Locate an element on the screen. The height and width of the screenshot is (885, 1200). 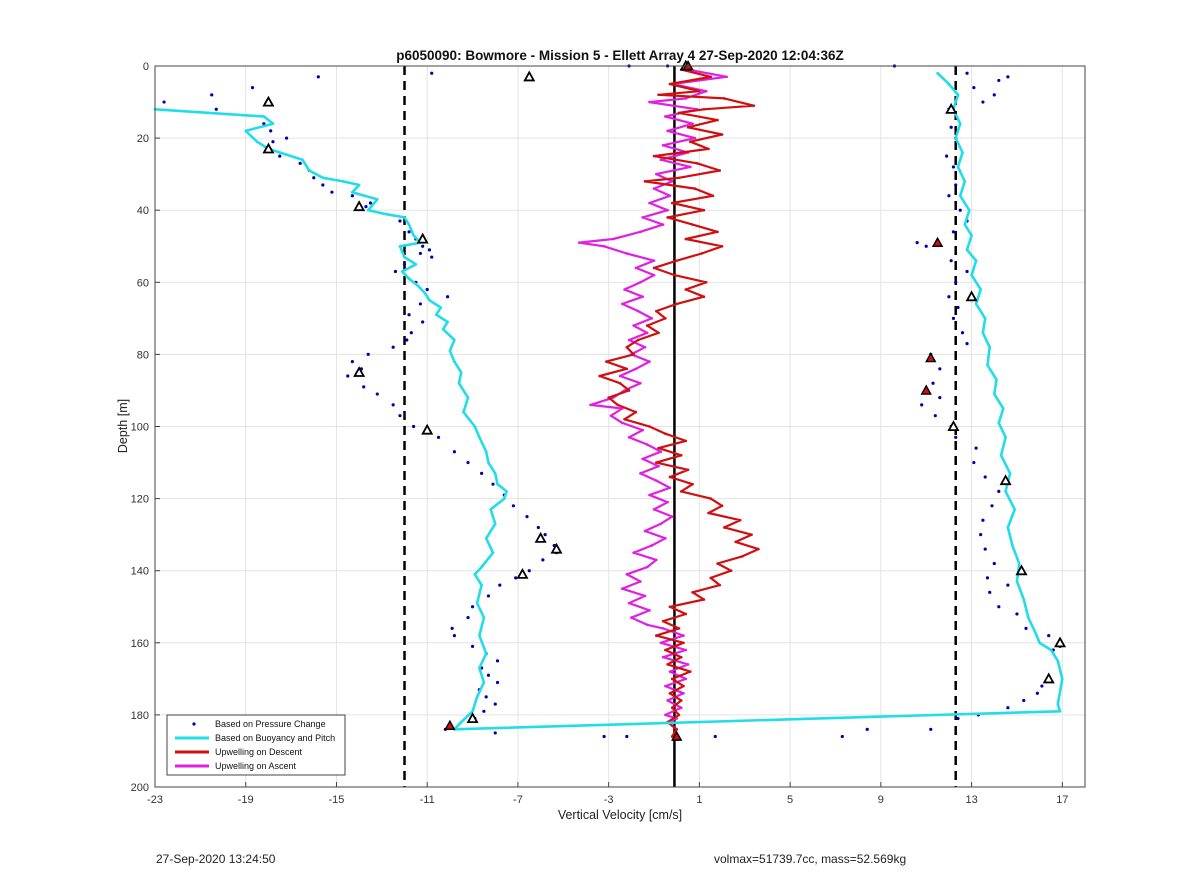
y-tick-label-10: 200 is located at coordinates (140, 788).